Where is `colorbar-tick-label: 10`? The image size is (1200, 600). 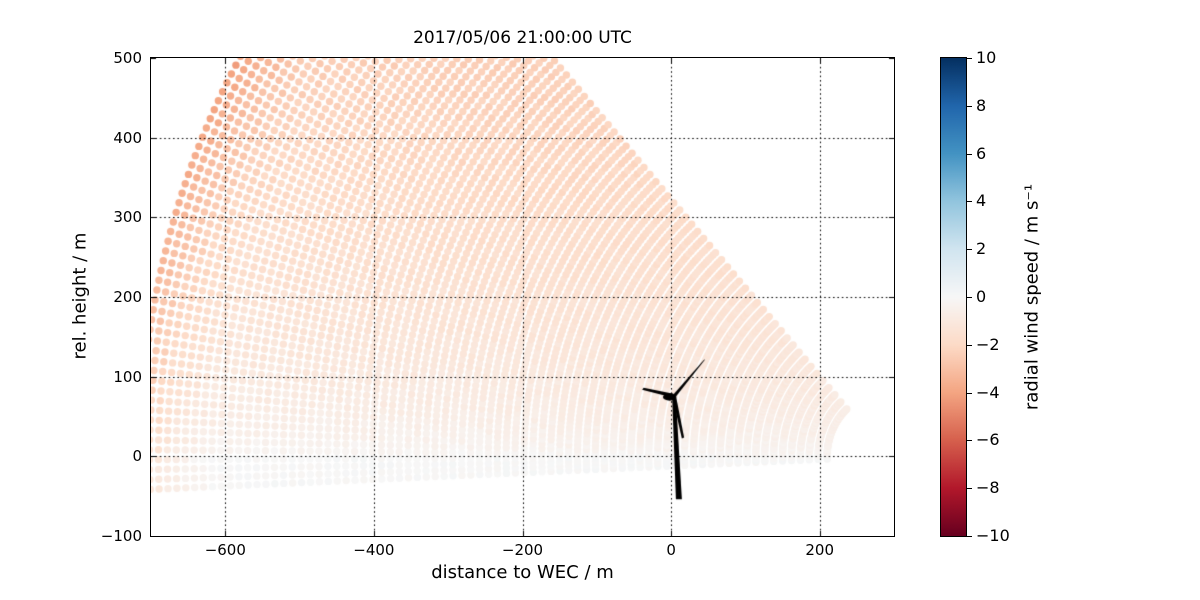
colorbar-tick-label: 10 is located at coordinates (986, 57).